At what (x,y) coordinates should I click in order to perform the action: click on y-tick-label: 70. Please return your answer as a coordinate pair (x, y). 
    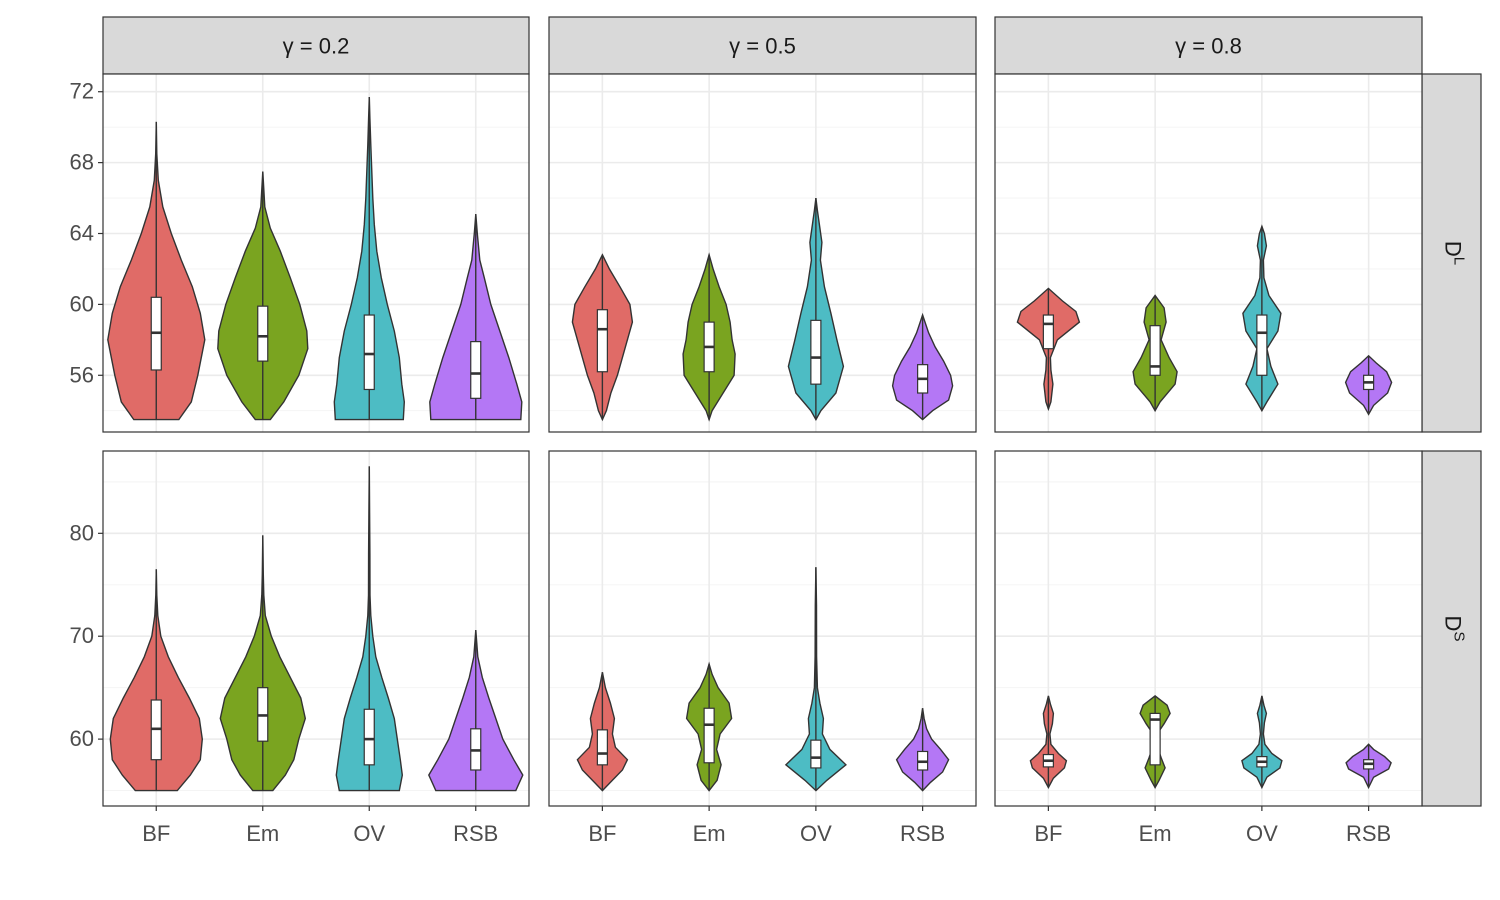
    Looking at the image, I should click on (82, 635).